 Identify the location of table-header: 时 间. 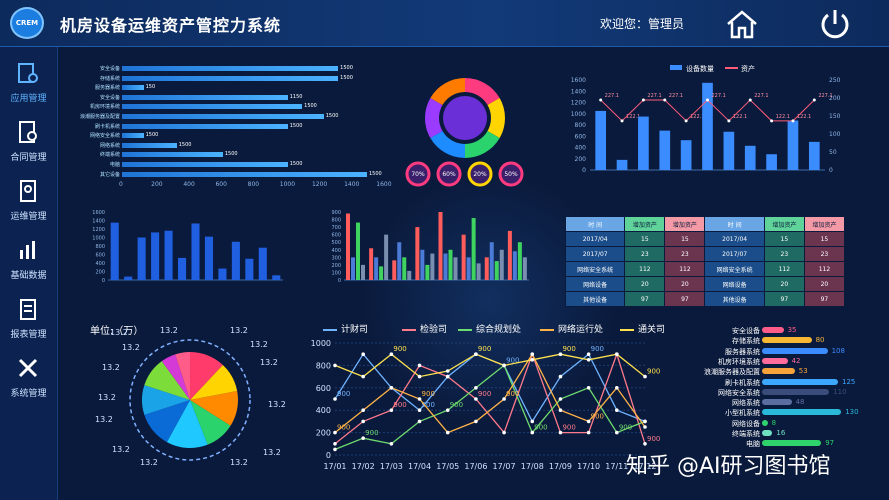
(595, 224).